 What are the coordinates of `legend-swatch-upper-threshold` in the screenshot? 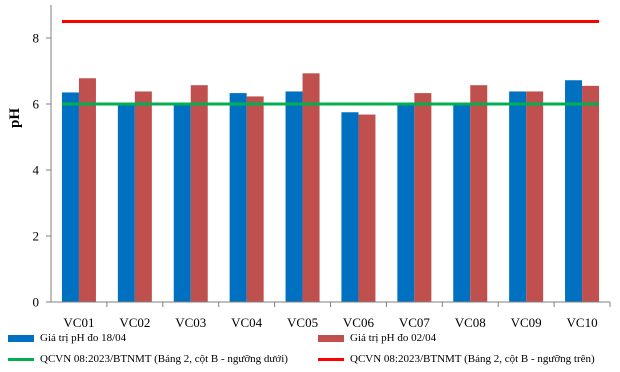 It's located at (331, 359).